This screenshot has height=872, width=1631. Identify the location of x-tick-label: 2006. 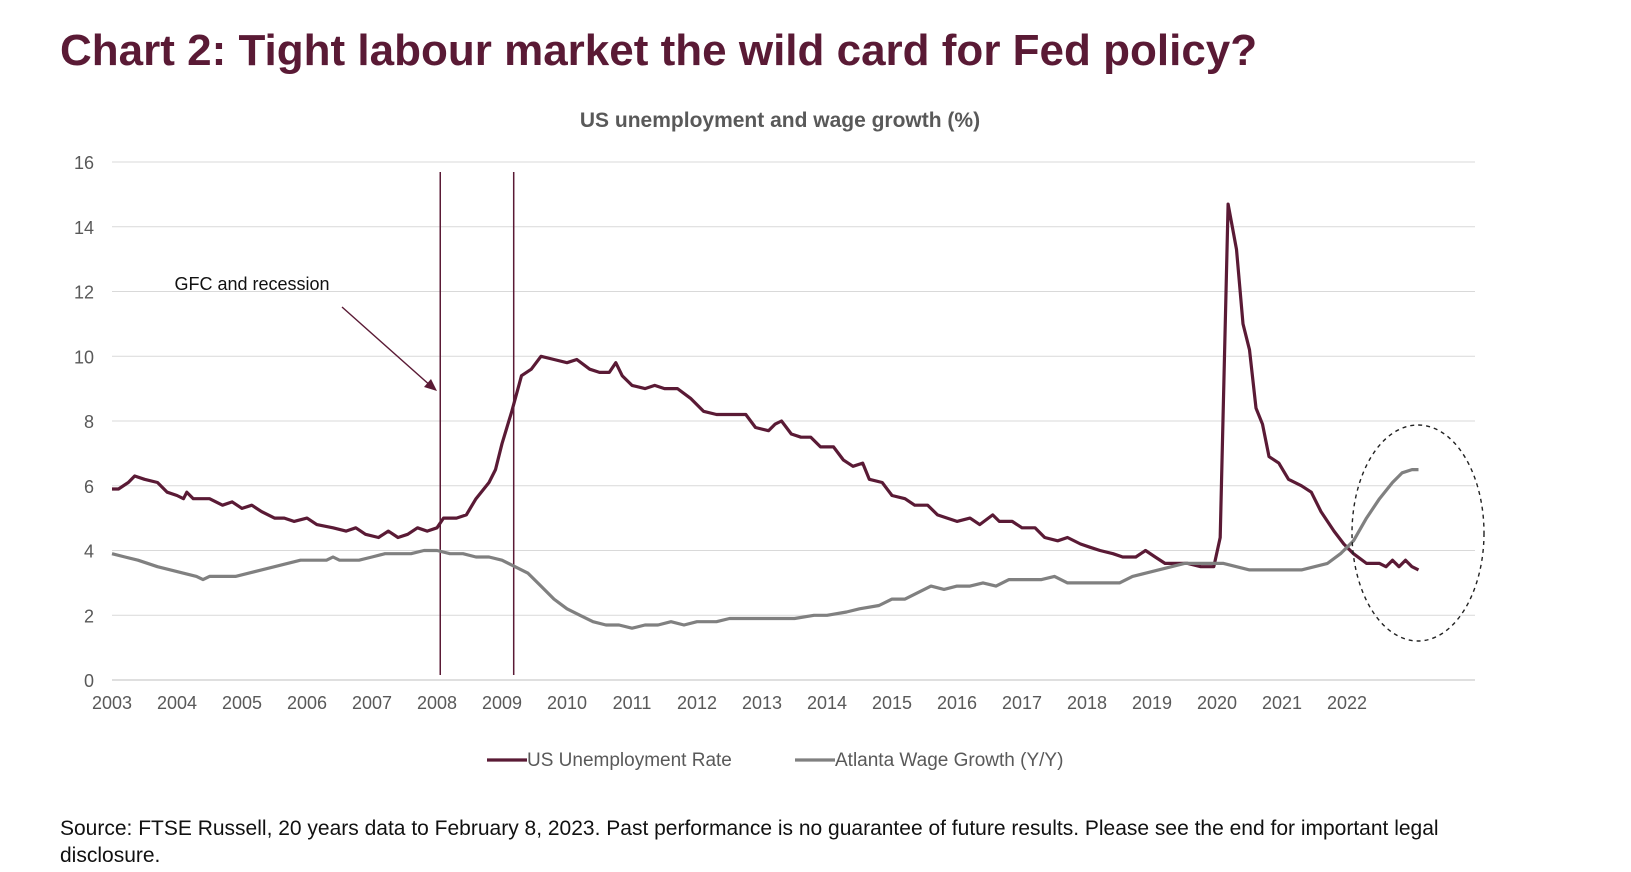
(307, 703).